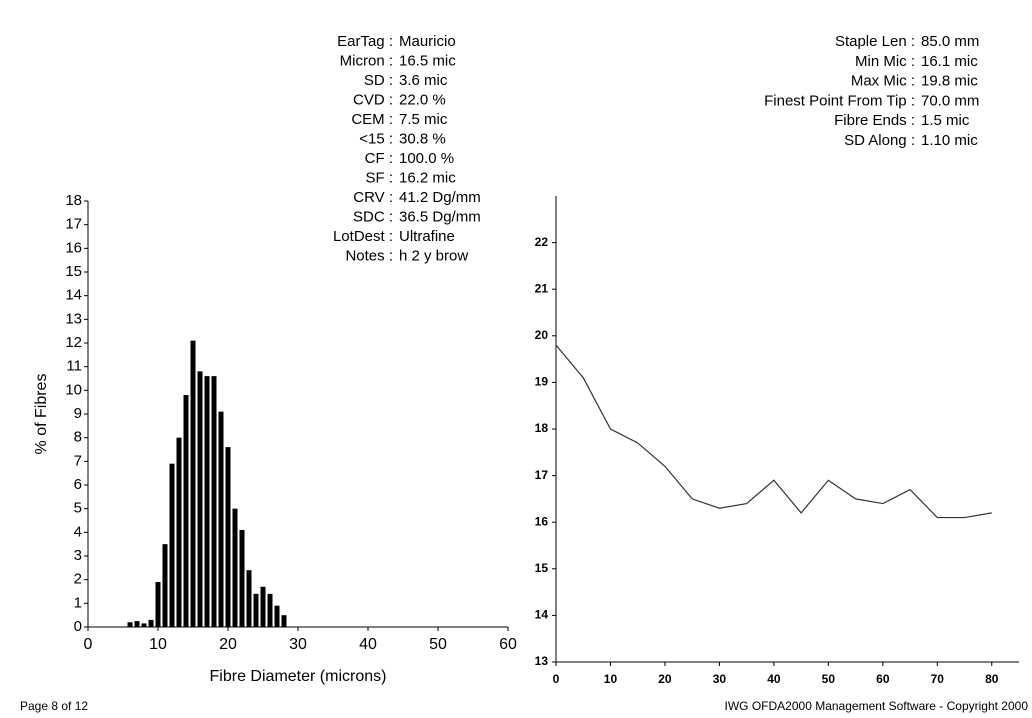 Image resolution: width=1032 pixels, height=718 pixels. Describe the element at coordinates (874, 120) in the screenshot. I see `stat-label: Fibre Ends :` at that location.